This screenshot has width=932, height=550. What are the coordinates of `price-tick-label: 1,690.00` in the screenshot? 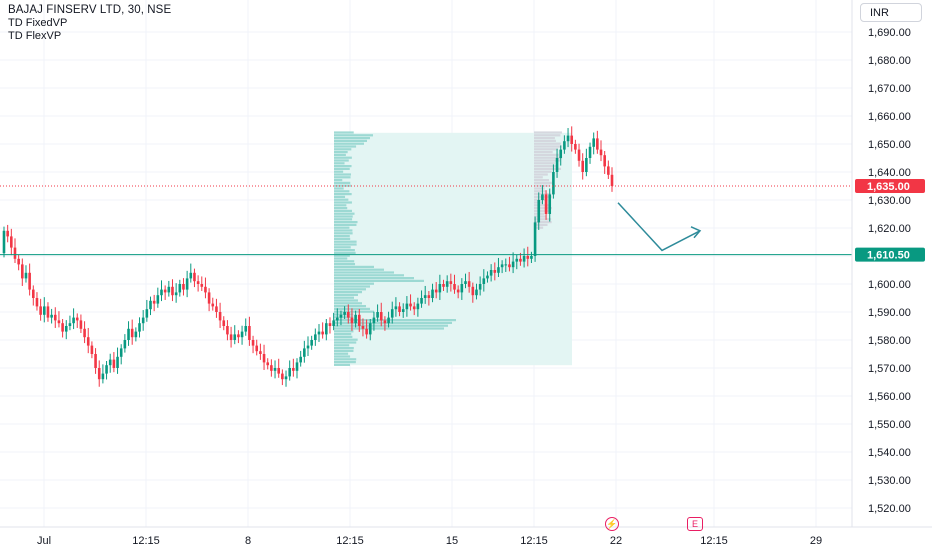 It's located at (889, 33).